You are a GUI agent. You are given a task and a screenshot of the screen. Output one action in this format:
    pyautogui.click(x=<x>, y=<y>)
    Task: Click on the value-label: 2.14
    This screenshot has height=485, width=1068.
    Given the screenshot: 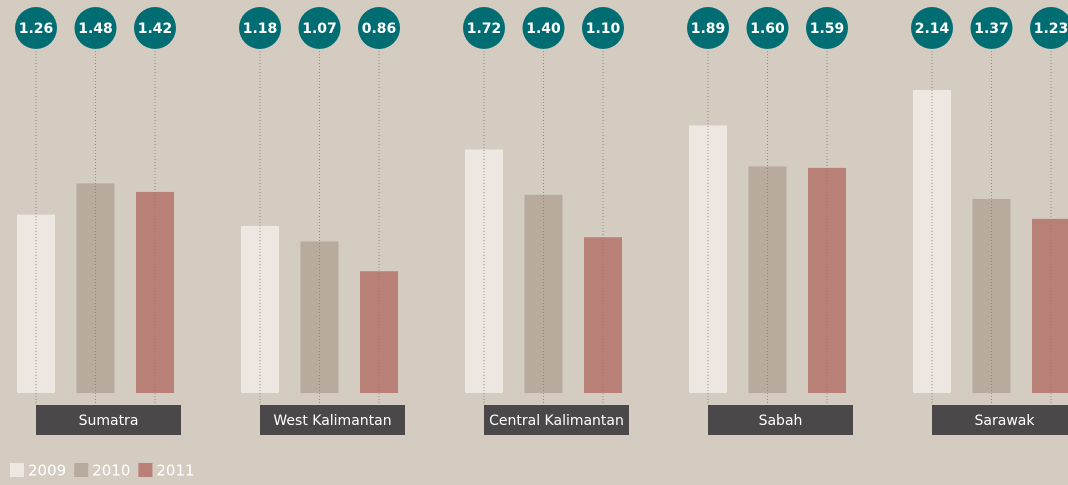 What is the action you would take?
    pyautogui.click(x=932, y=29)
    